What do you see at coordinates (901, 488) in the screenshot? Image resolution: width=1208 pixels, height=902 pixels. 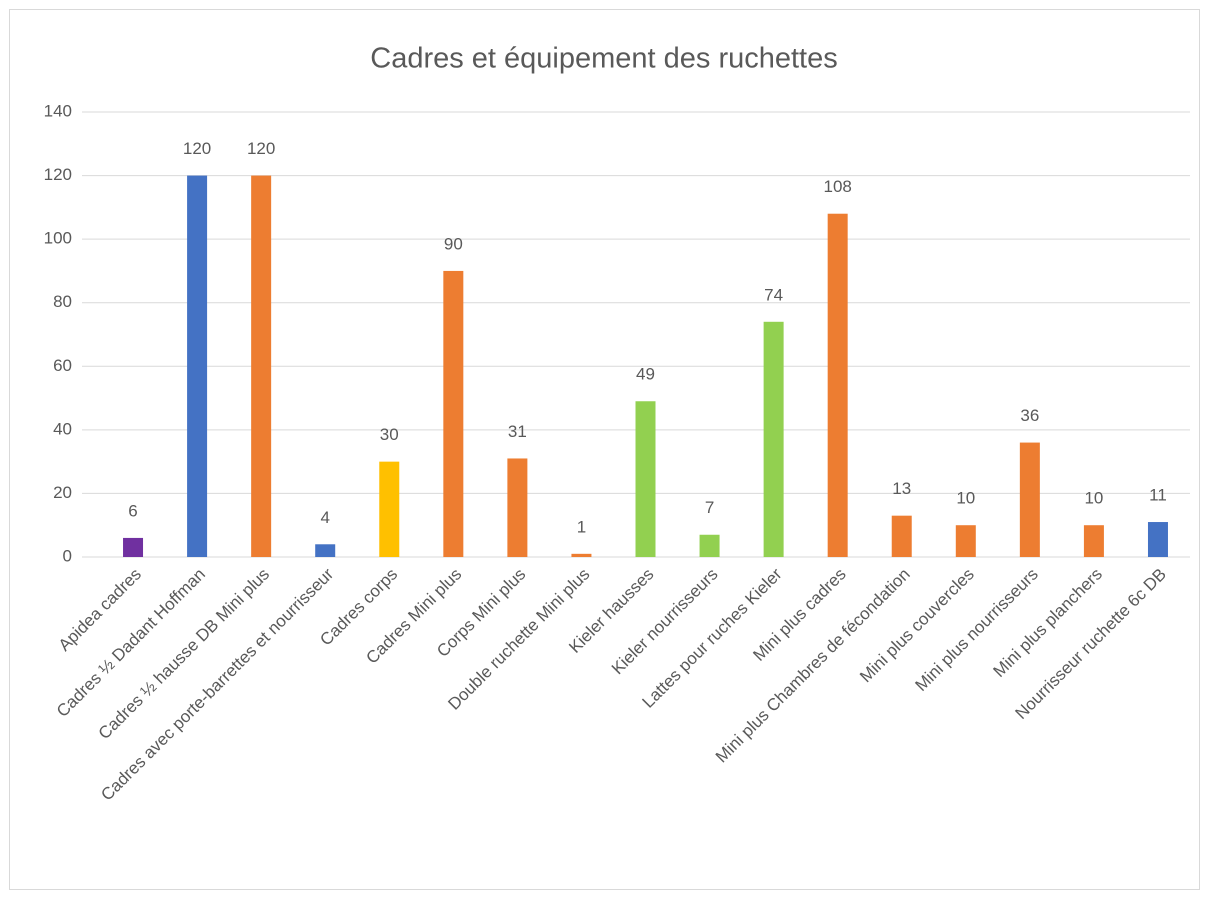 I see `data-label: 13` at bounding box center [901, 488].